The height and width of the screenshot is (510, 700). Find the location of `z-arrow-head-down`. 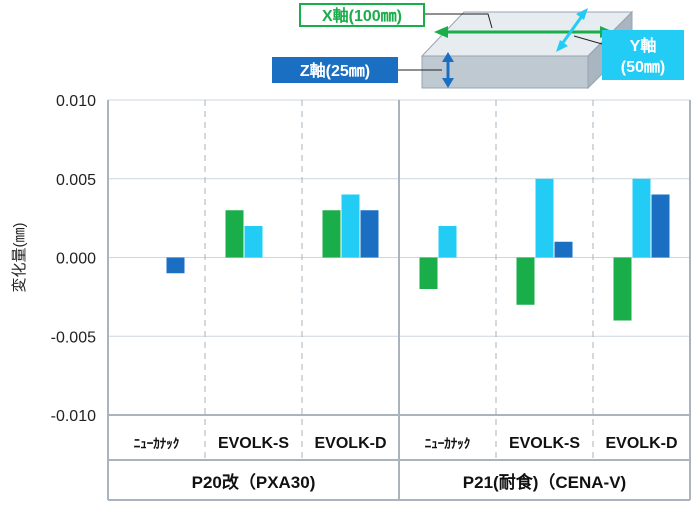

z-arrow-head-down is located at coordinates (448, 83).